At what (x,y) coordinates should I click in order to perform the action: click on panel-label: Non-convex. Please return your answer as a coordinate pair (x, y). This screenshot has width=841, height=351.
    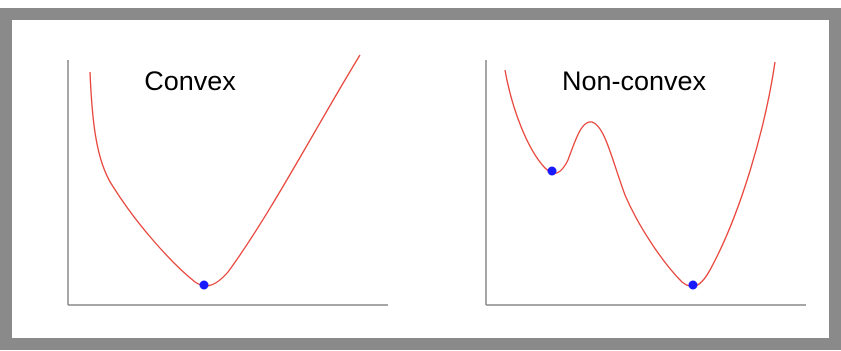
    Looking at the image, I should click on (634, 81).